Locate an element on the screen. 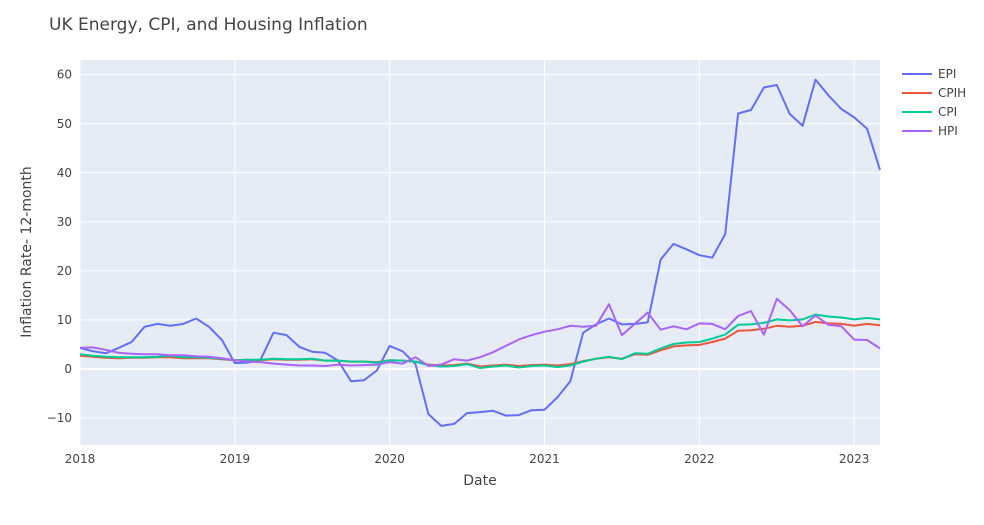 The width and height of the screenshot is (984, 525). y-tick-label: 10 is located at coordinates (64, 320).